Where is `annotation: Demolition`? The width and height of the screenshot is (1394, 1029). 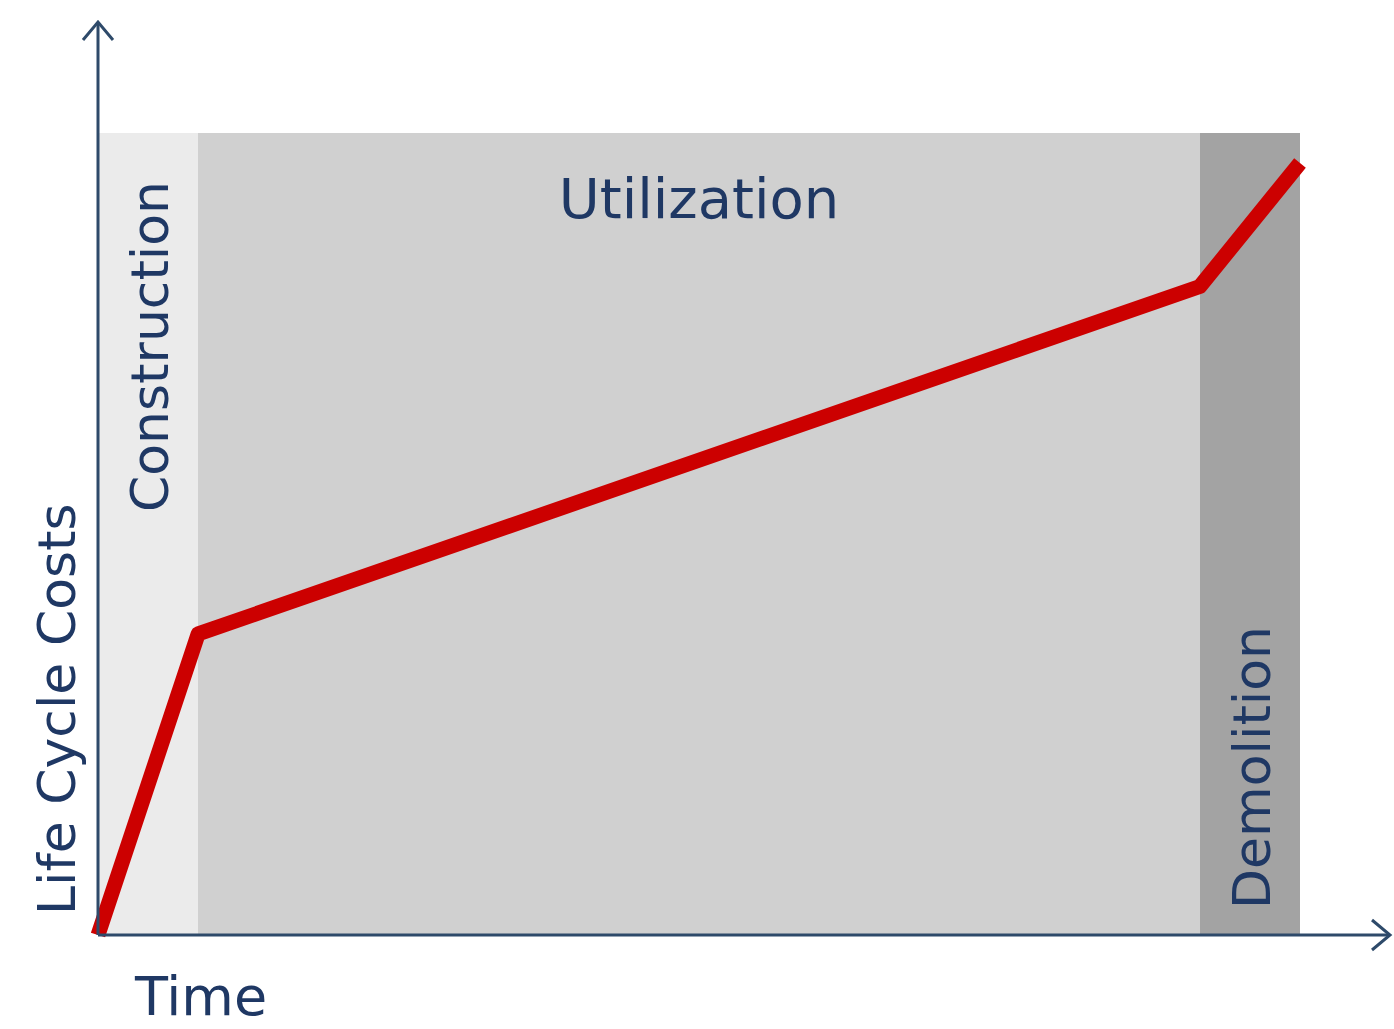 annotation: Demolition is located at coordinates (1251, 767).